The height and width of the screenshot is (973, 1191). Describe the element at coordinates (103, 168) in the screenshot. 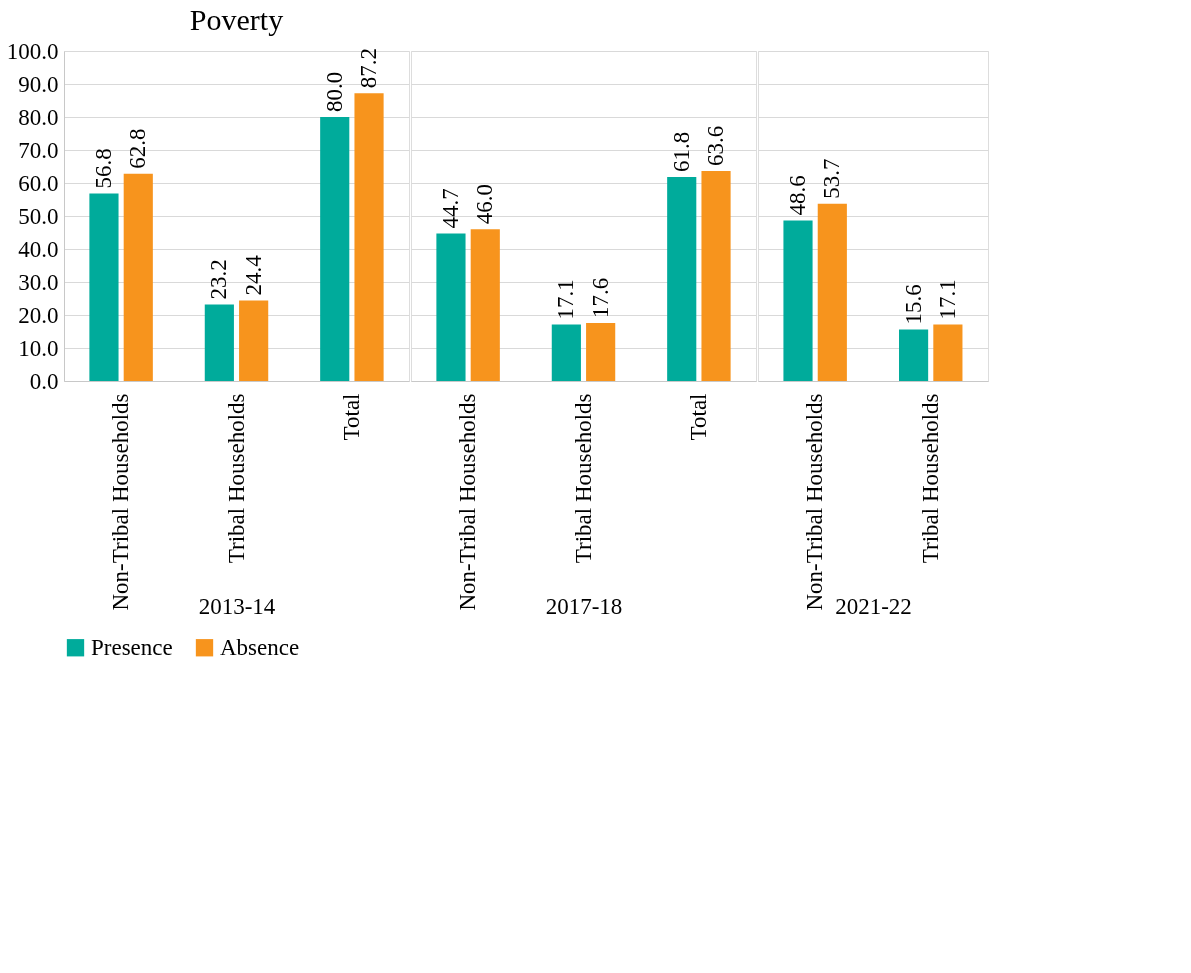

I see `data-label: 56.8` at that location.